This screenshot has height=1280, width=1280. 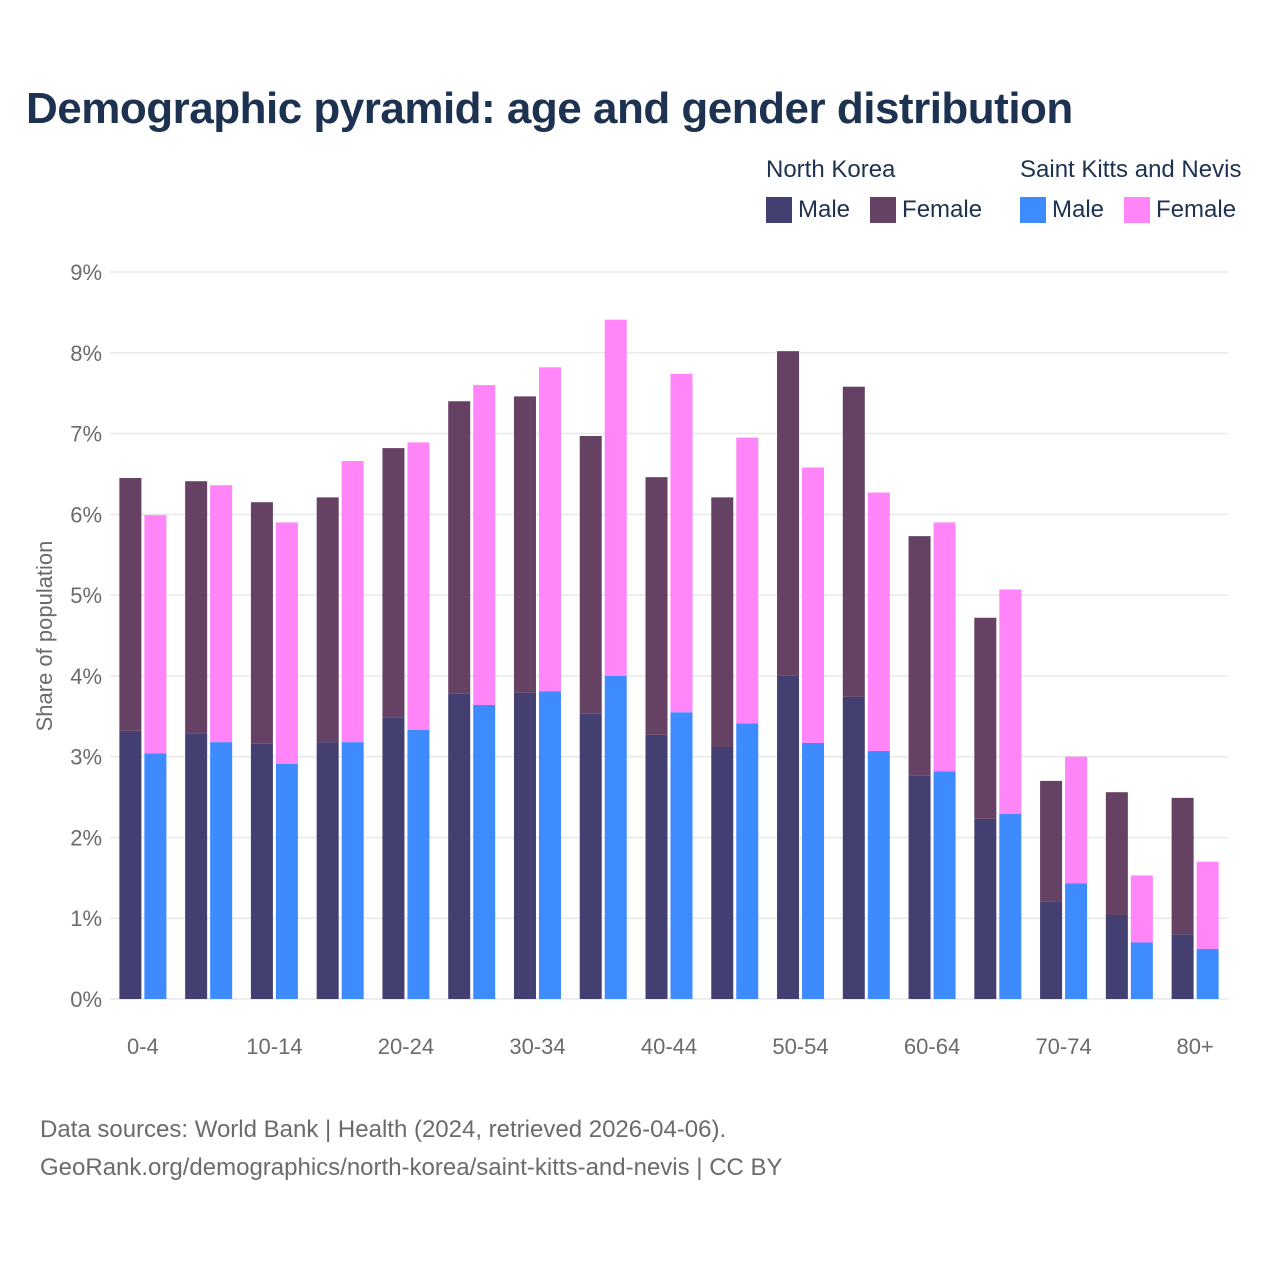 I want to click on legend-group-title: Saint Kitts and Nevis, so click(x=1131, y=169).